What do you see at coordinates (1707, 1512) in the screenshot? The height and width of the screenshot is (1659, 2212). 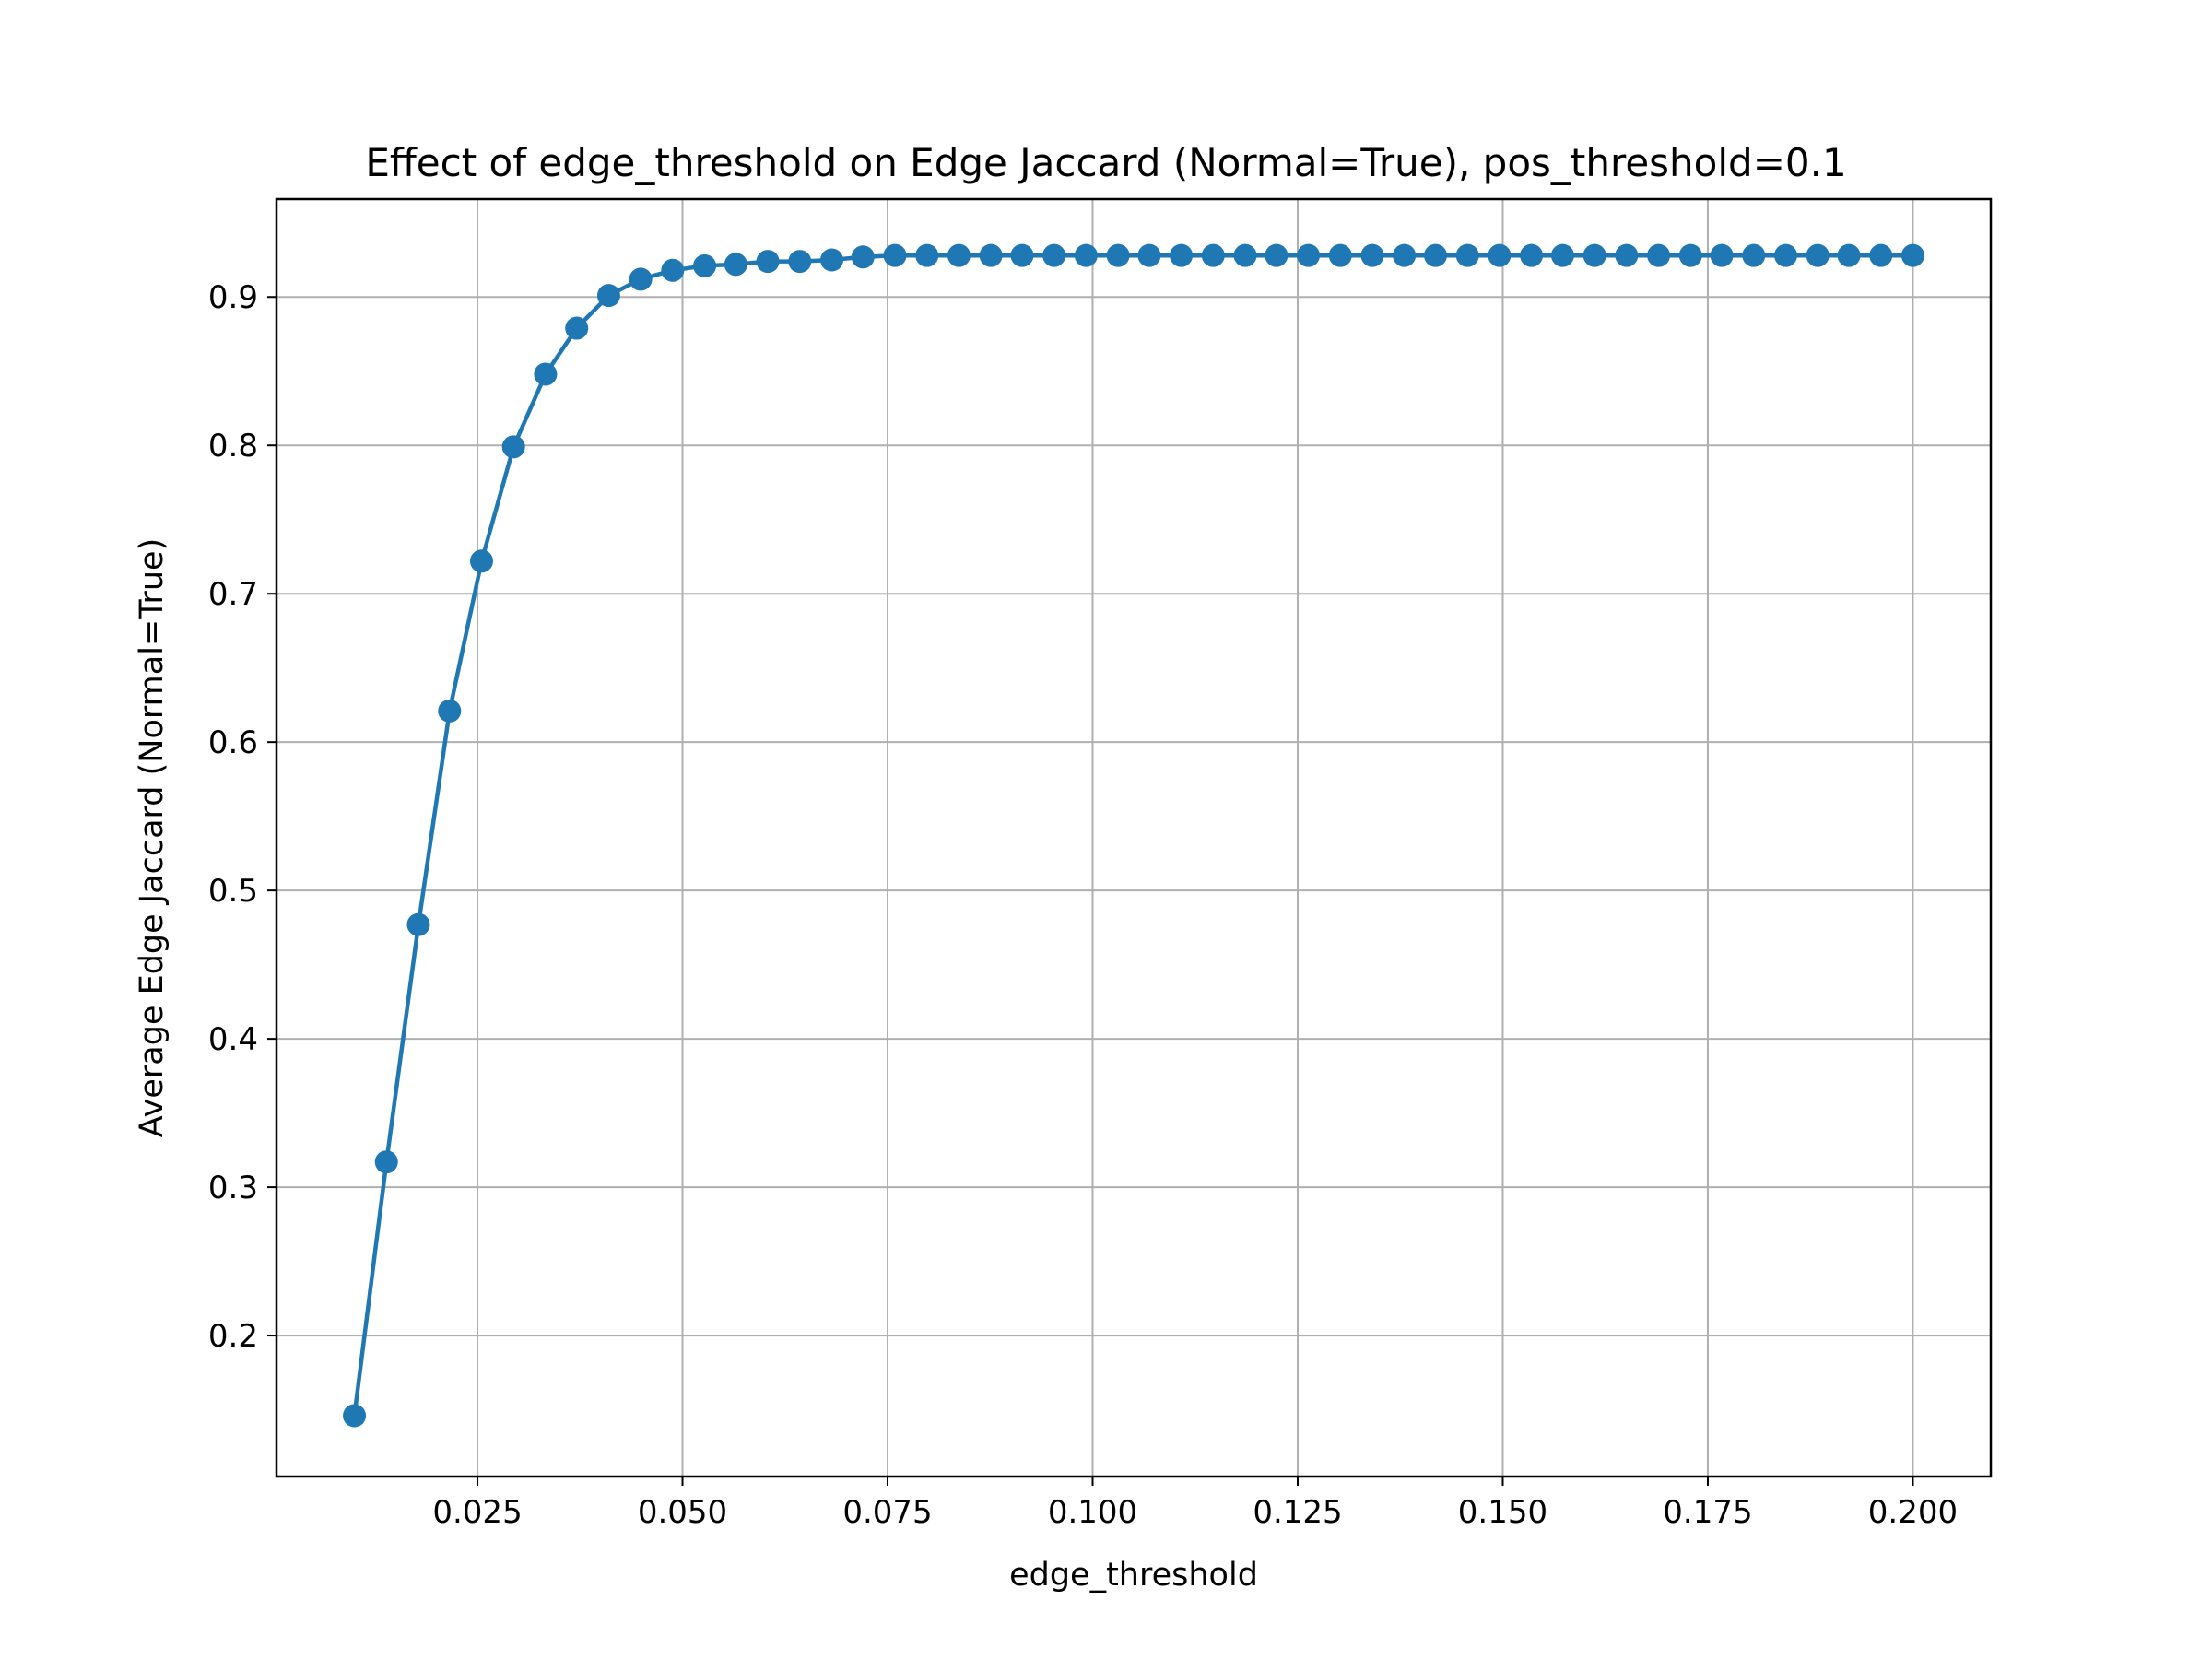 I see `x-tick-label: 0.175` at bounding box center [1707, 1512].